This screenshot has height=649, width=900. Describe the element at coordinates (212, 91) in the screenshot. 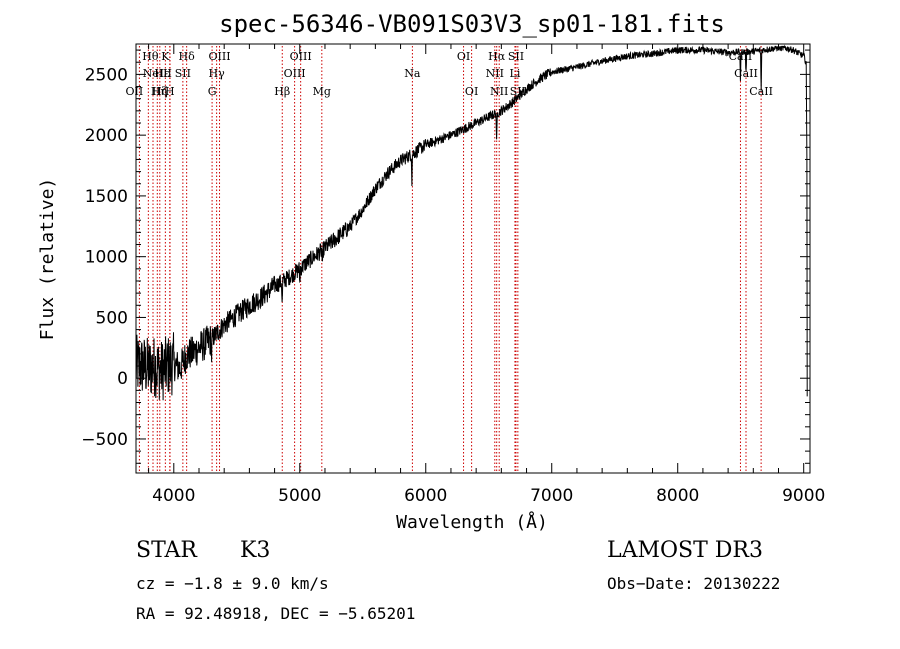

I see `spectral-line-label: G` at that location.